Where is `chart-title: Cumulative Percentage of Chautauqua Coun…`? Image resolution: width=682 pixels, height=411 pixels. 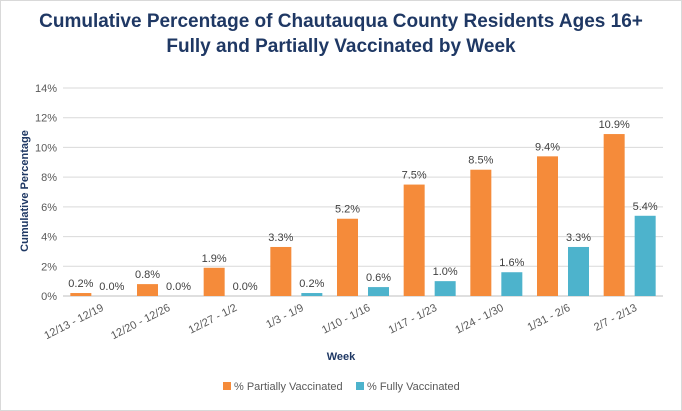
chart-title: Cumulative Percentage of Chautauqua Coun… is located at coordinates (341, 34).